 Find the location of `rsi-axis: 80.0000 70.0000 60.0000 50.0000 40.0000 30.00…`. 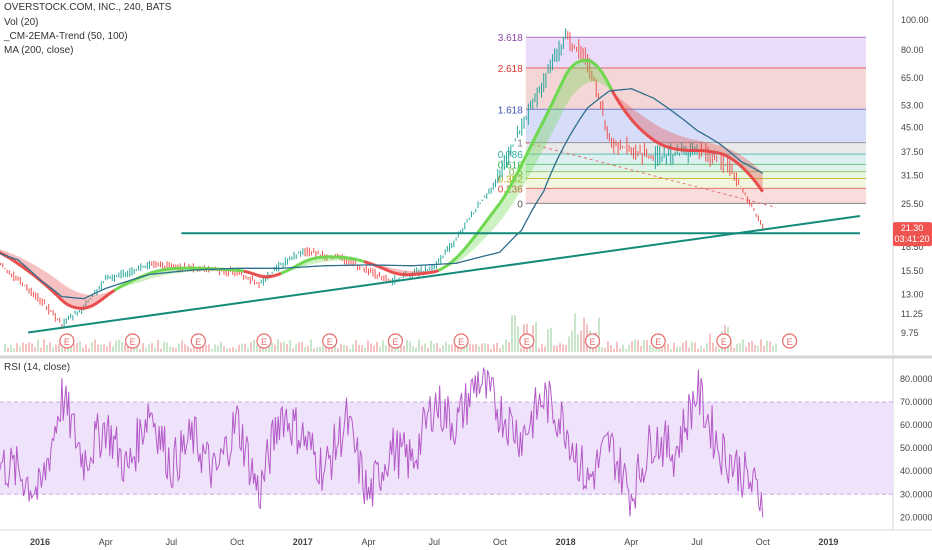

rsi-axis: 80.0000 70.0000 60.0000 50.0000 40.0000 30.00… is located at coordinates (916, 448).